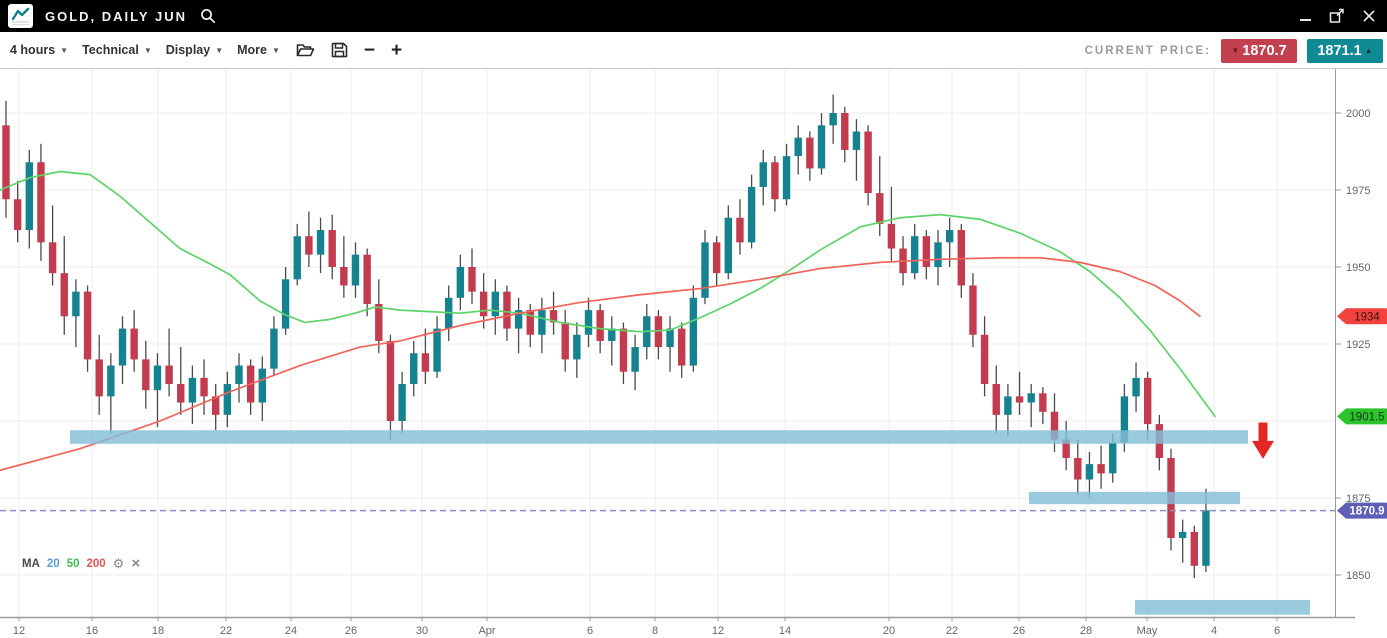 The width and height of the screenshot is (1387, 638). Describe the element at coordinates (73, 563) in the screenshot. I see `ma-period-50: 50` at that location.